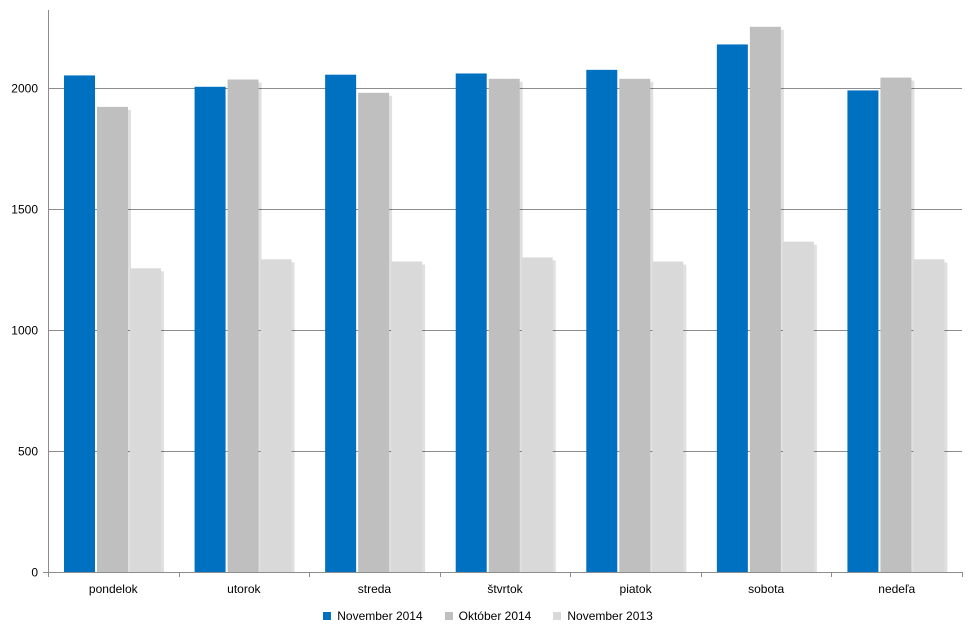  I want to click on legend-item-november-2013: November 2013, so click(603, 616).